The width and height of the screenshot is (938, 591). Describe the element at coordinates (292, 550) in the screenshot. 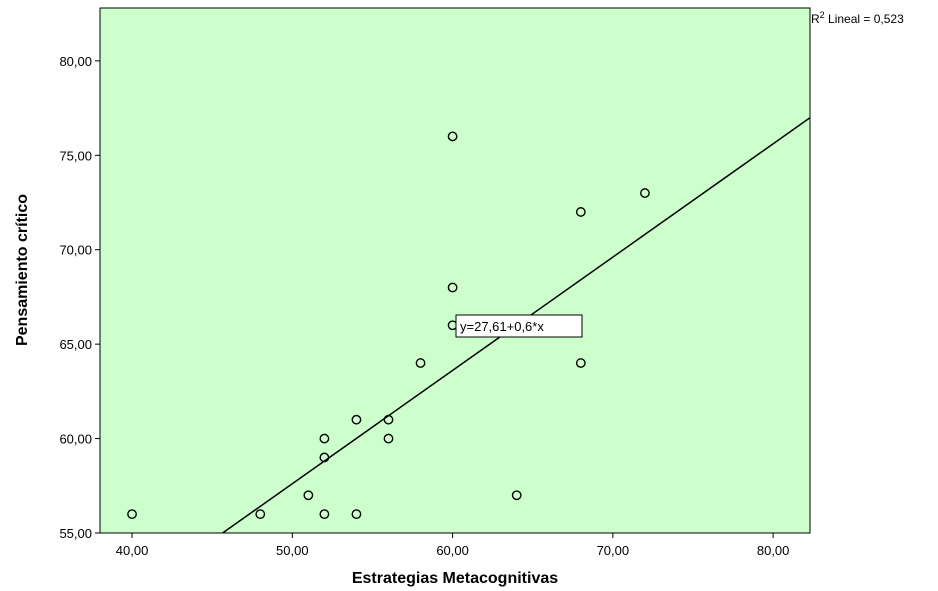

I see `x-tick-label: 50,00` at that location.